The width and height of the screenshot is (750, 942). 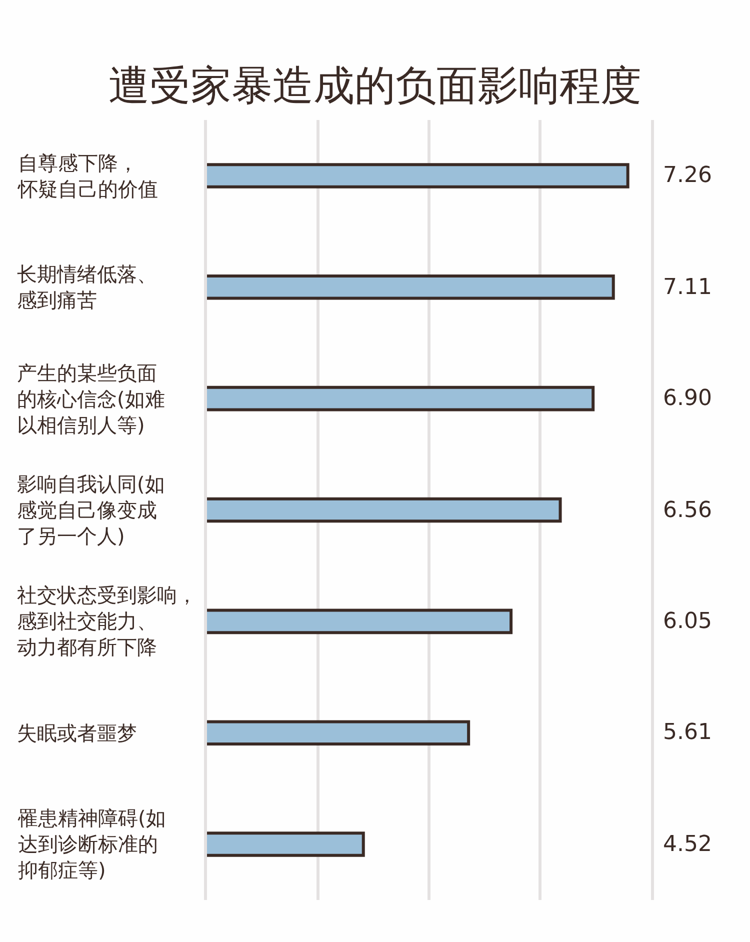 I want to click on y-tick-label: 罹患精神障碍(如达到诊断标准的抑郁症等), so click(x=91, y=844).